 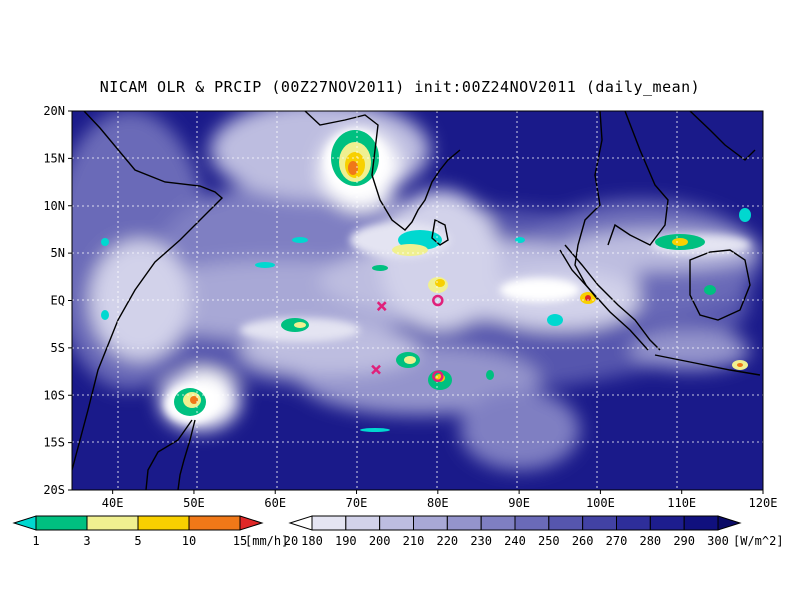 I want to click on lat-label: 10S, so click(x=54, y=395).